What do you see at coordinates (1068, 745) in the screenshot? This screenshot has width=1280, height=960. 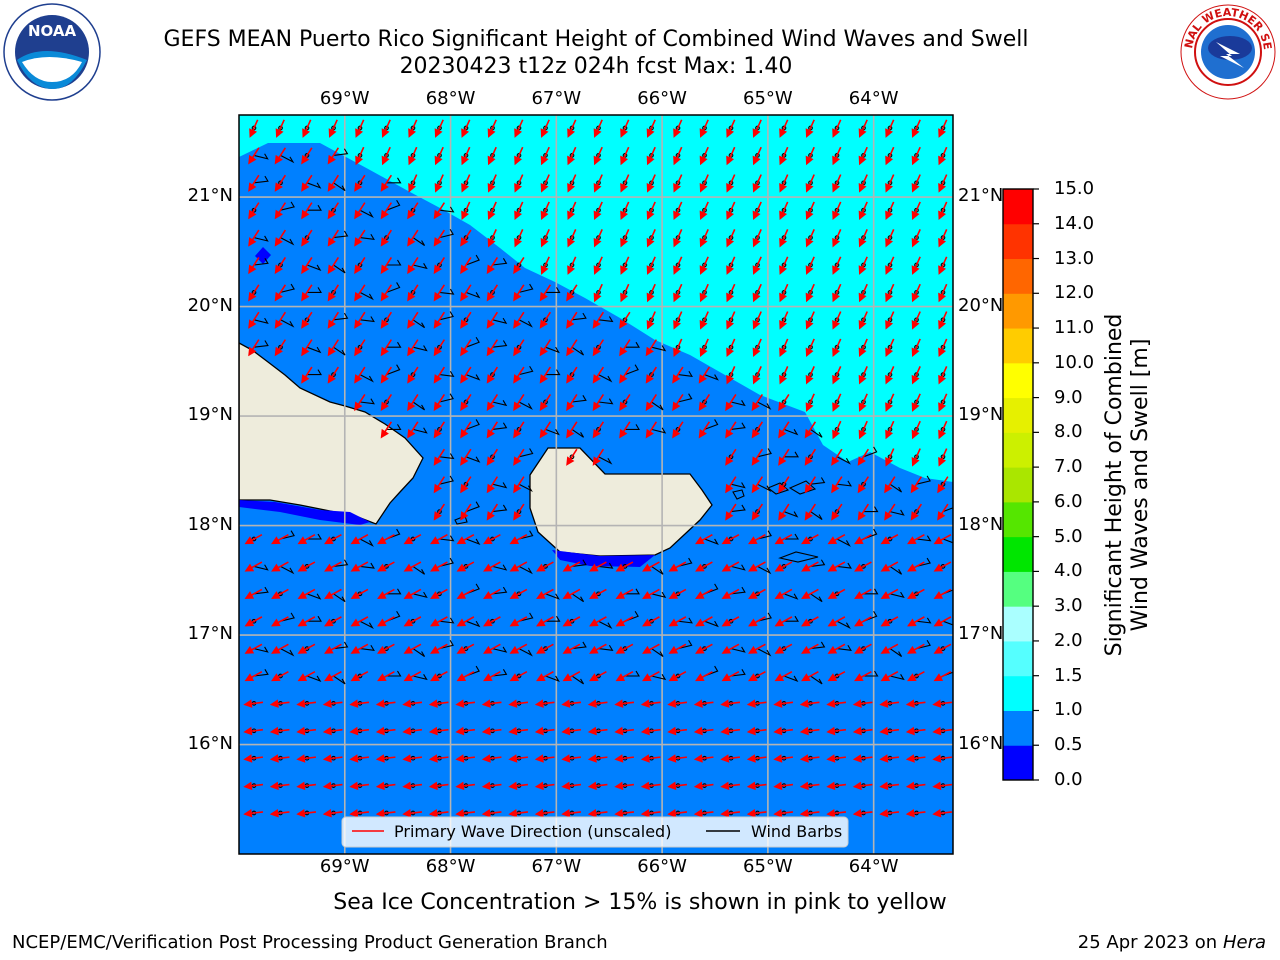 I see `colorbar-tick-label: 0.5` at bounding box center [1068, 745].